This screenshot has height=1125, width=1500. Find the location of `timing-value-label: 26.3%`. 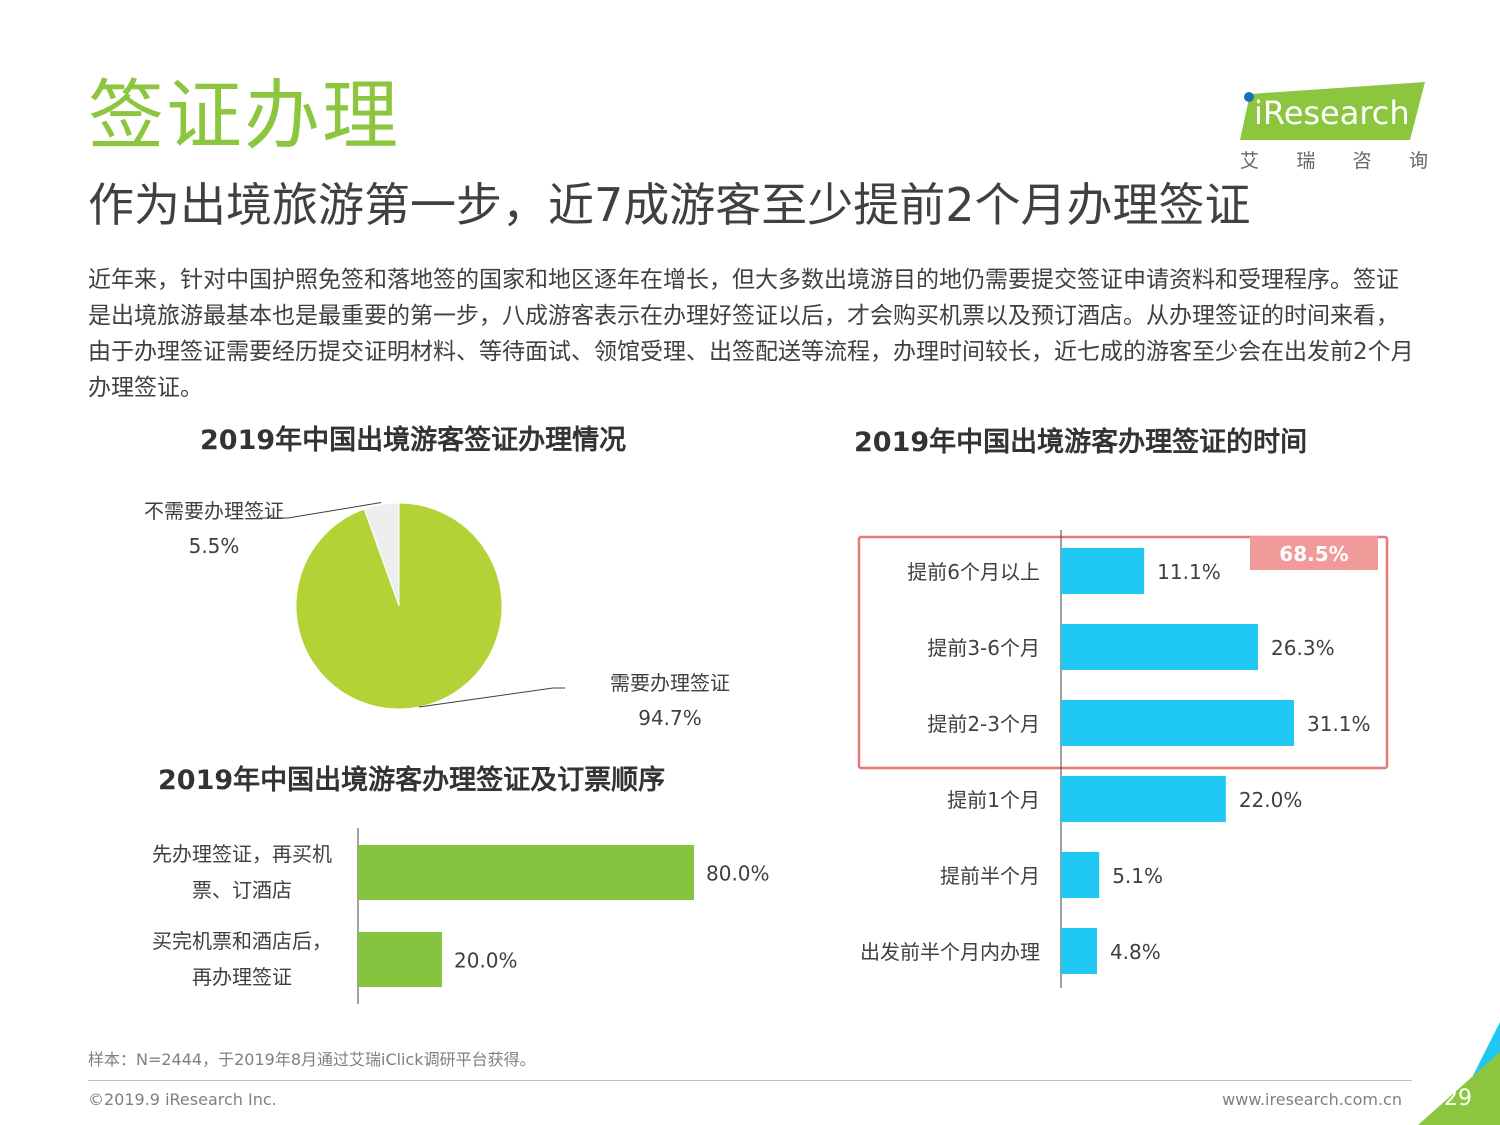

timing-value-label: 26.3% is located at coordinates (1303, 648).